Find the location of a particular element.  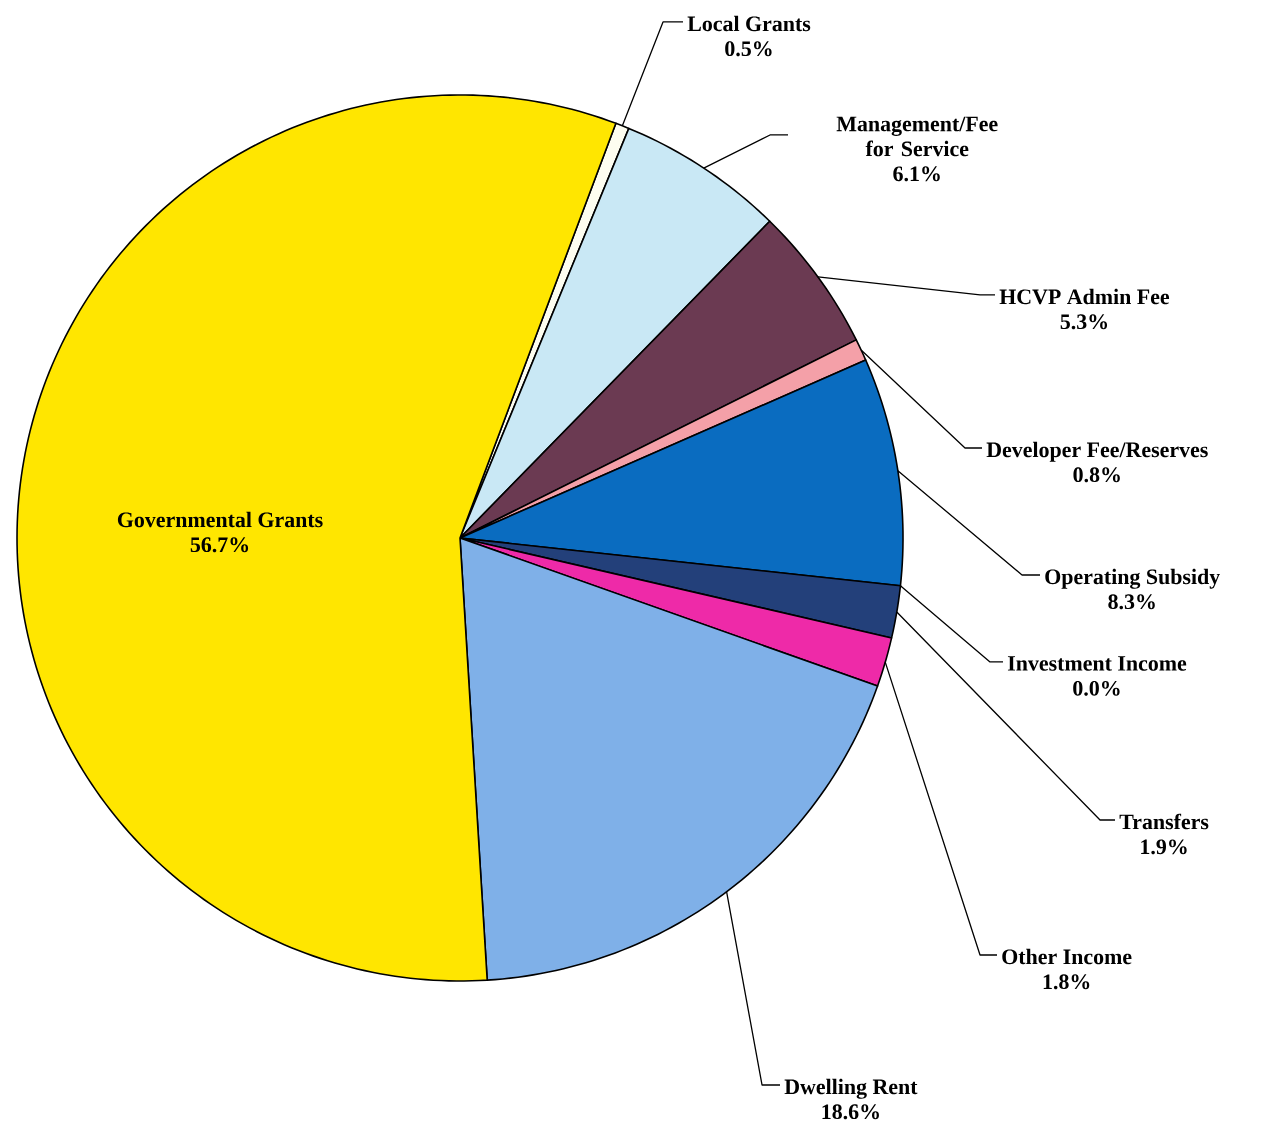

slice-label: Dwelling Rent is located at coordinates (851, 1088).